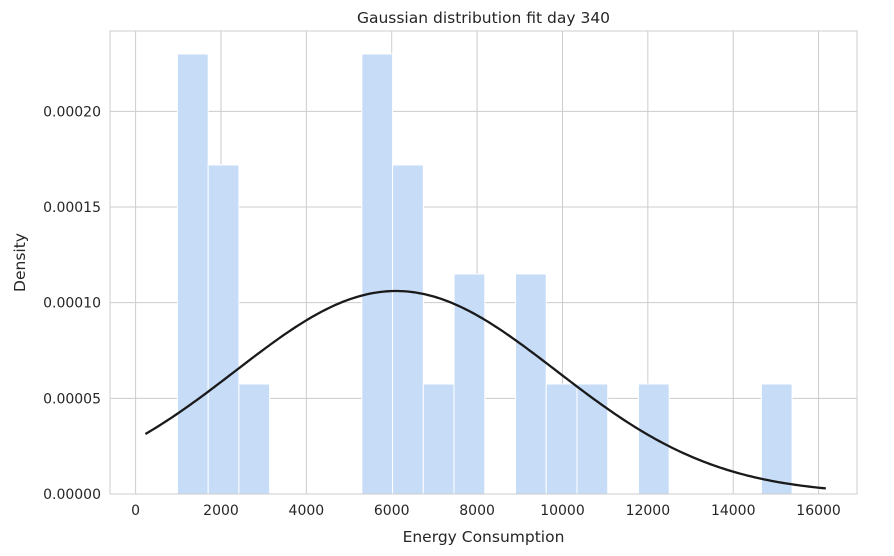 The width and height of the screenshot is (894, 556). What do you see at coordinates (392, 511) in the screenshot?
I see `x-tick-label: 6000` at bounding box center [392, 511].